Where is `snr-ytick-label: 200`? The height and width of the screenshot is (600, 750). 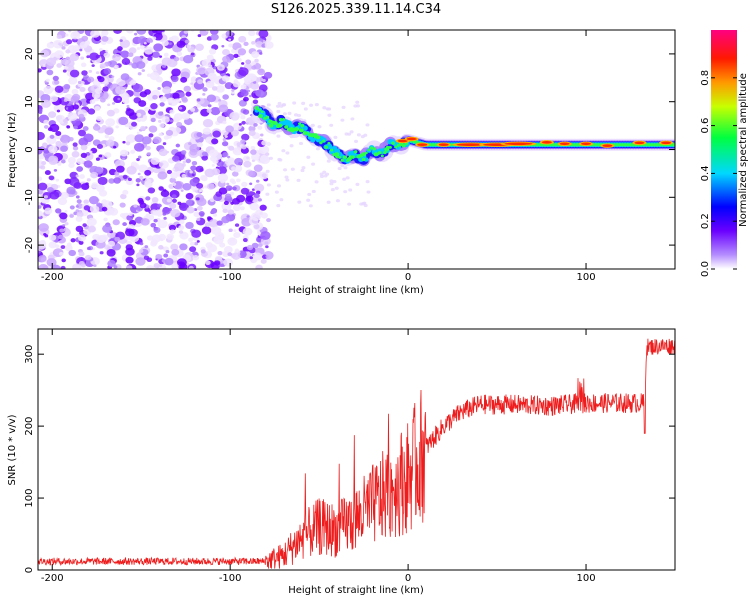
snr-ytick-label: 200 is located at coordinates (29, 426).